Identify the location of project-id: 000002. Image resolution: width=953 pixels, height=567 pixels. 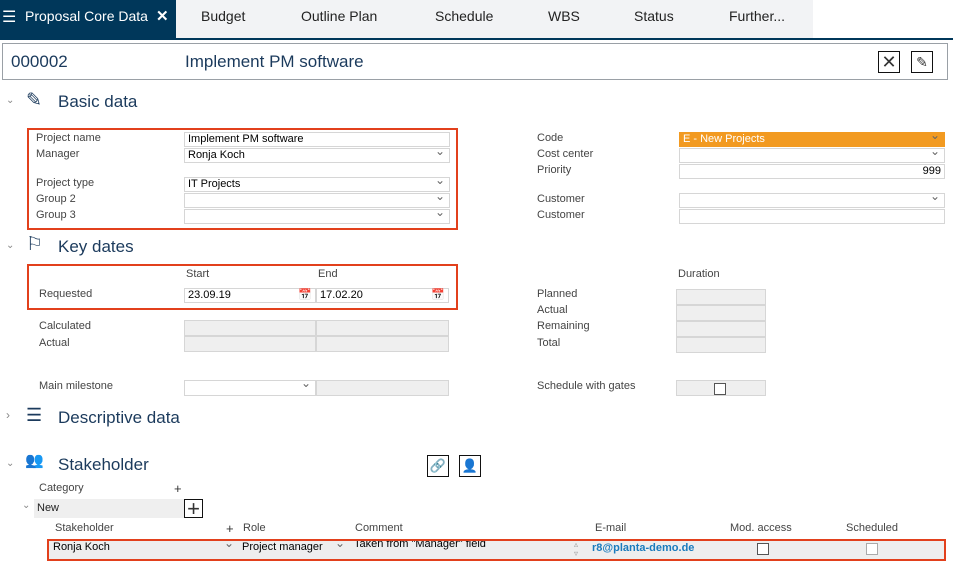
(39, 61).